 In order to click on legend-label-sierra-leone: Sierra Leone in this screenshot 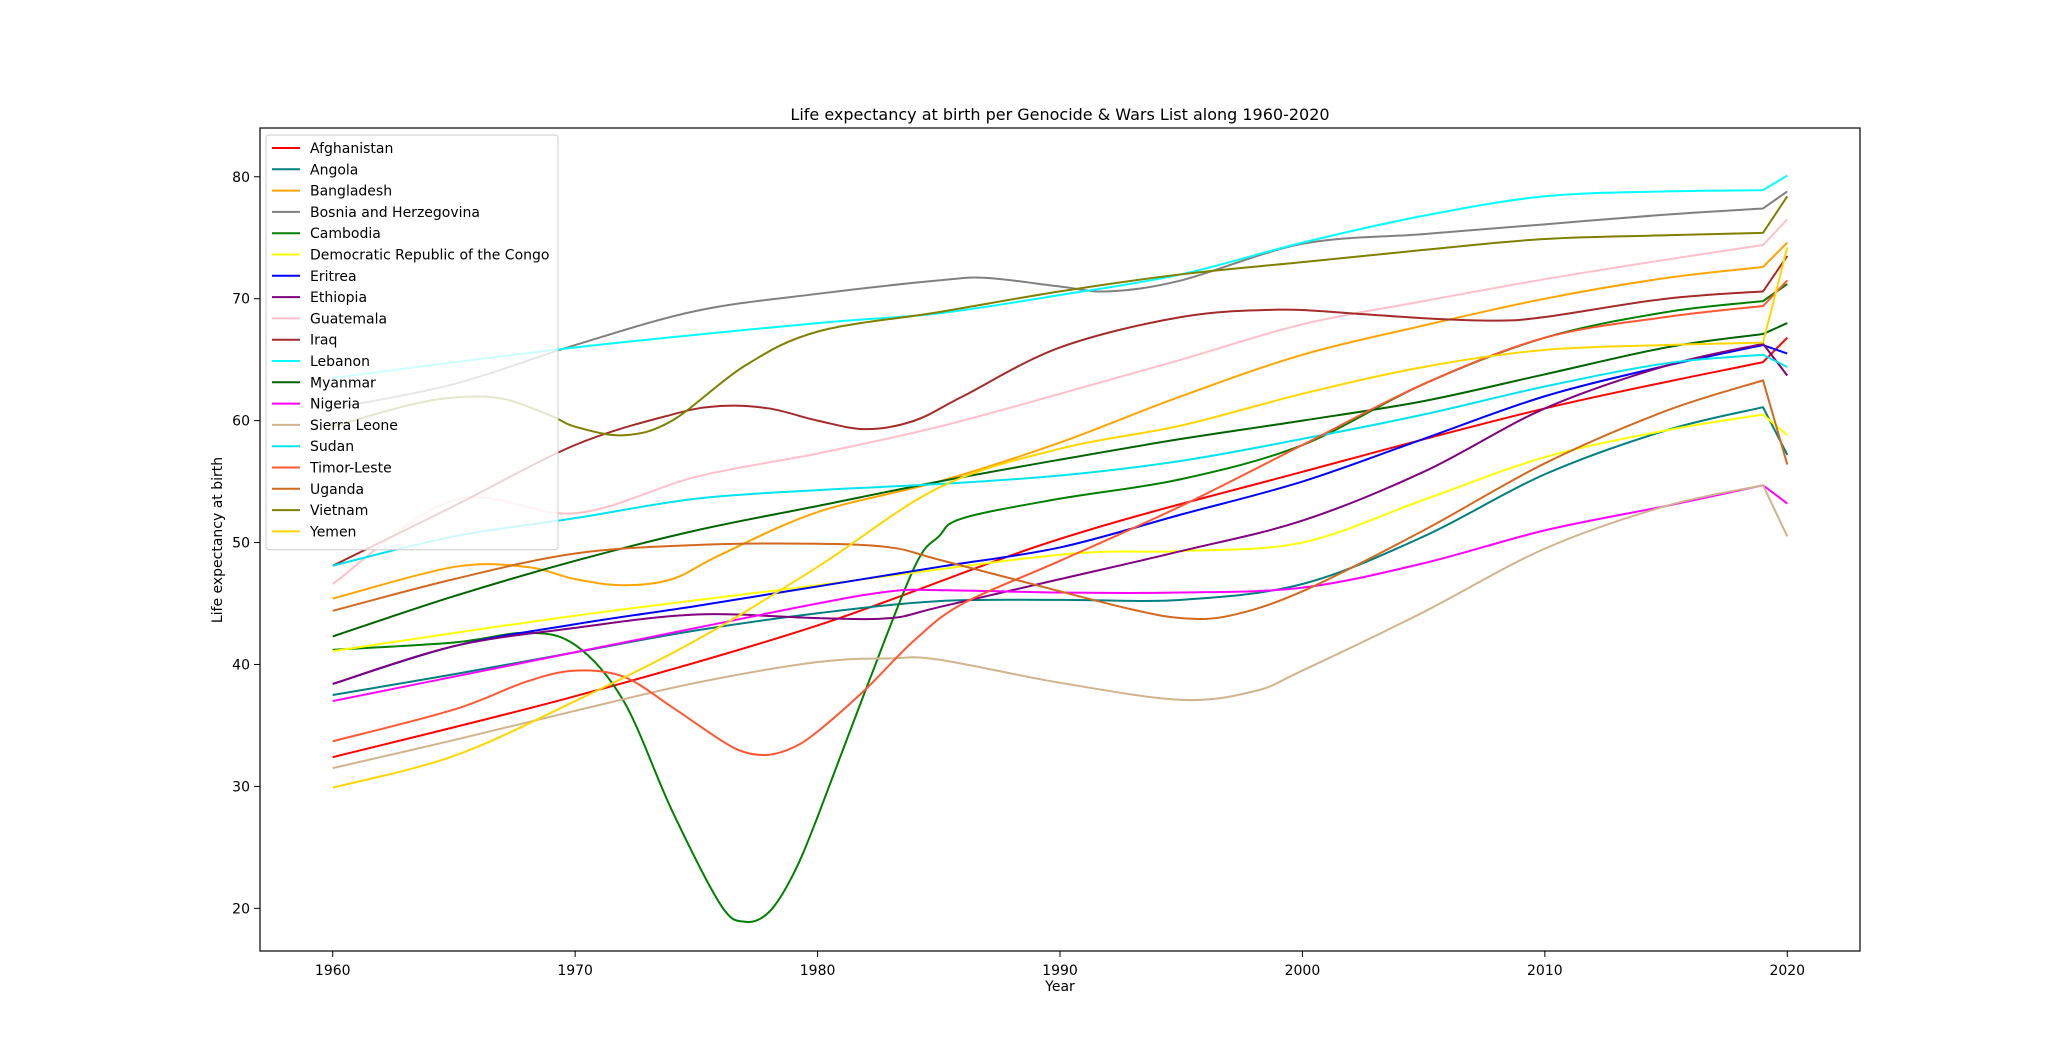, I will do `click(354, 426)`.